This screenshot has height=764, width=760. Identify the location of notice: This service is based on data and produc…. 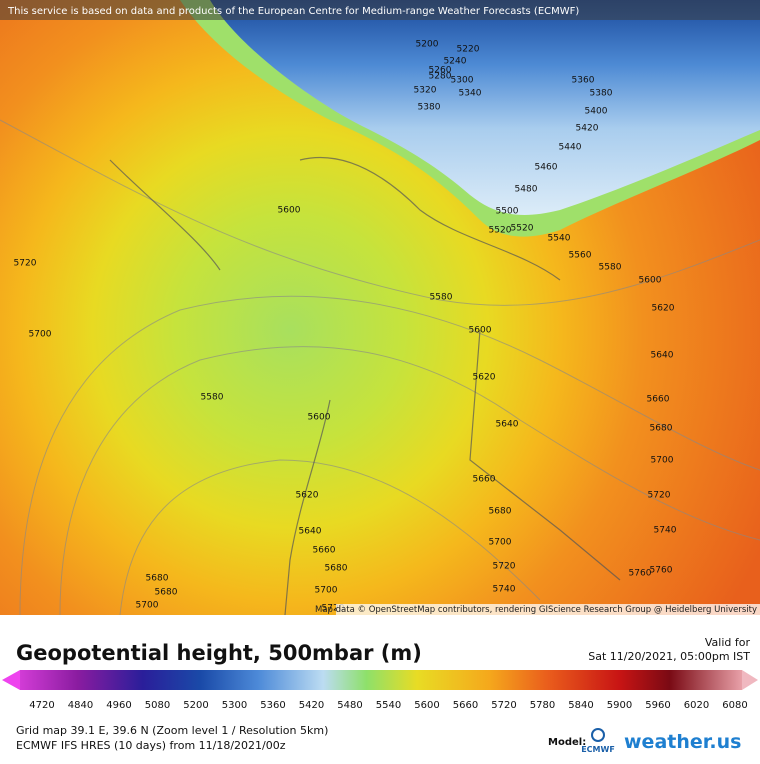
(293, 11).